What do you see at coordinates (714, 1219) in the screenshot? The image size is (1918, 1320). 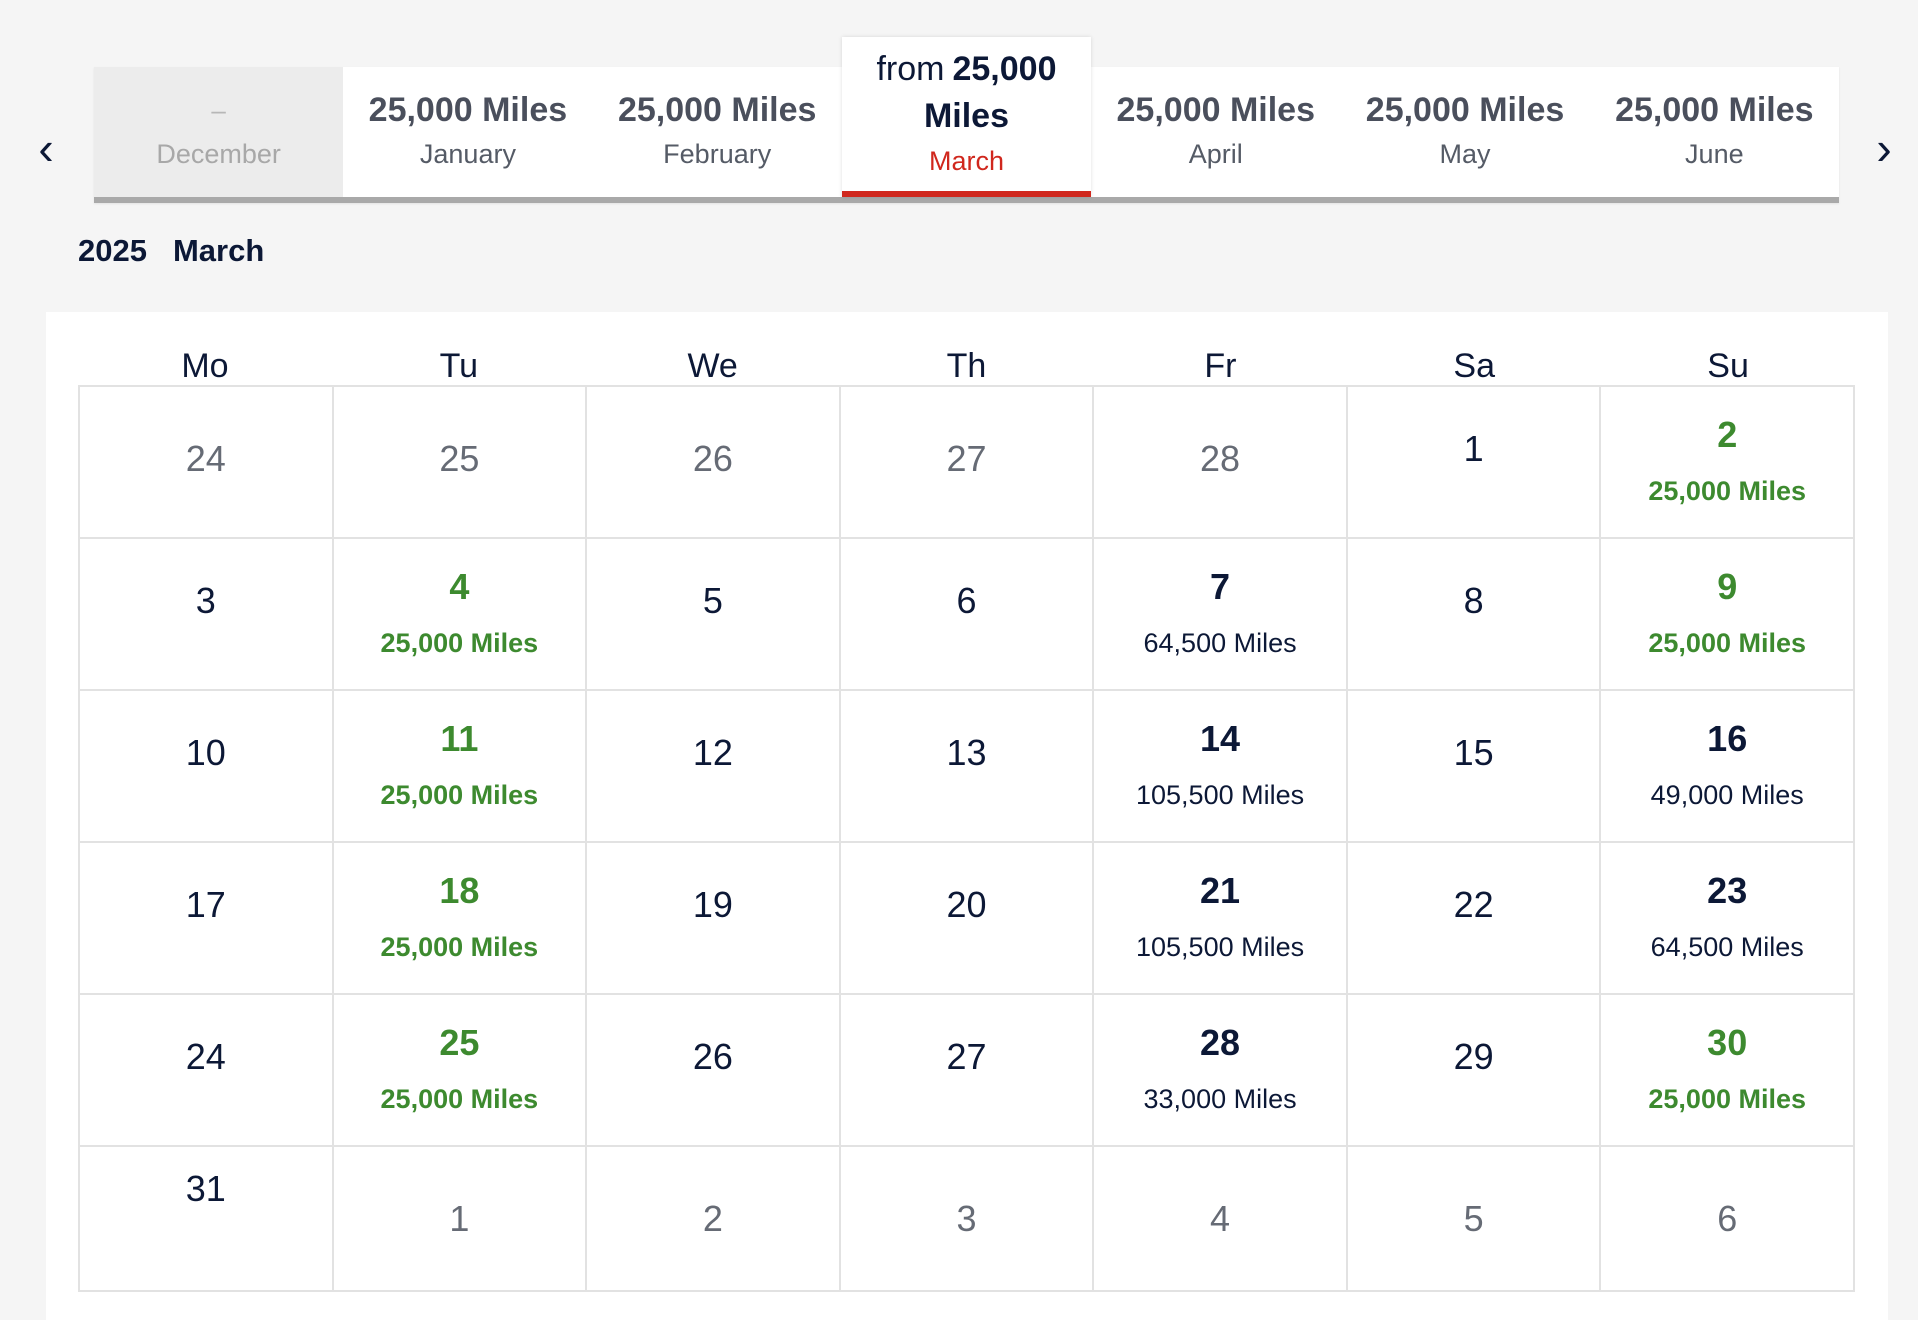 I see `calendar-day-cell: 2` at bounding box center [714, 1219].